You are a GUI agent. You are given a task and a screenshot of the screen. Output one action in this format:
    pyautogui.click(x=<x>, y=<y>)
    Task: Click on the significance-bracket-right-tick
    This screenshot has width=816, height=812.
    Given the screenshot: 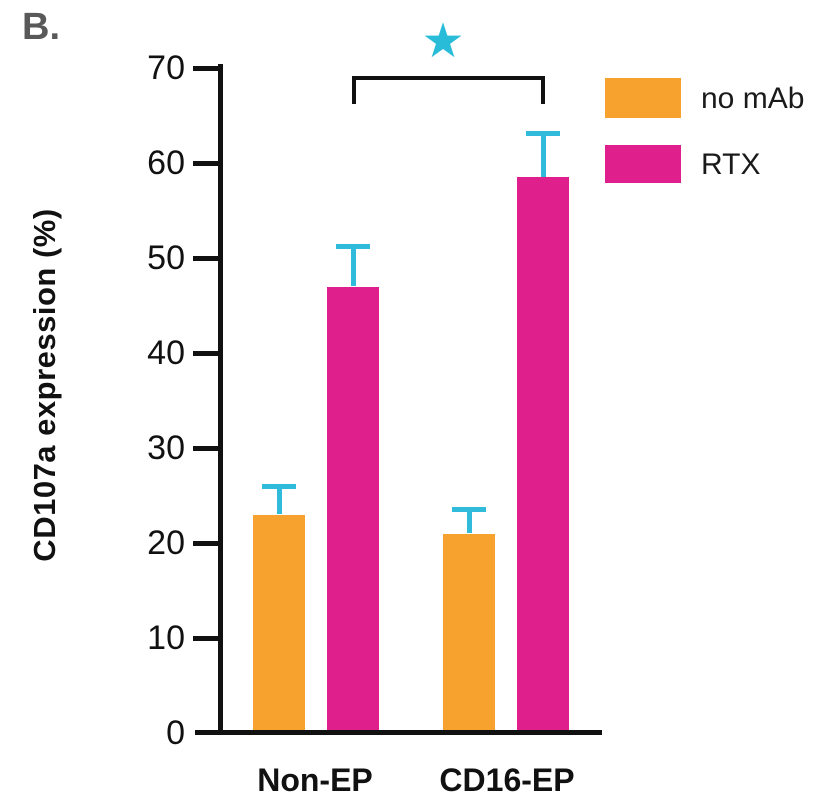 What is the action you would take?
    pyautogui.click(x=543, y=90)
    